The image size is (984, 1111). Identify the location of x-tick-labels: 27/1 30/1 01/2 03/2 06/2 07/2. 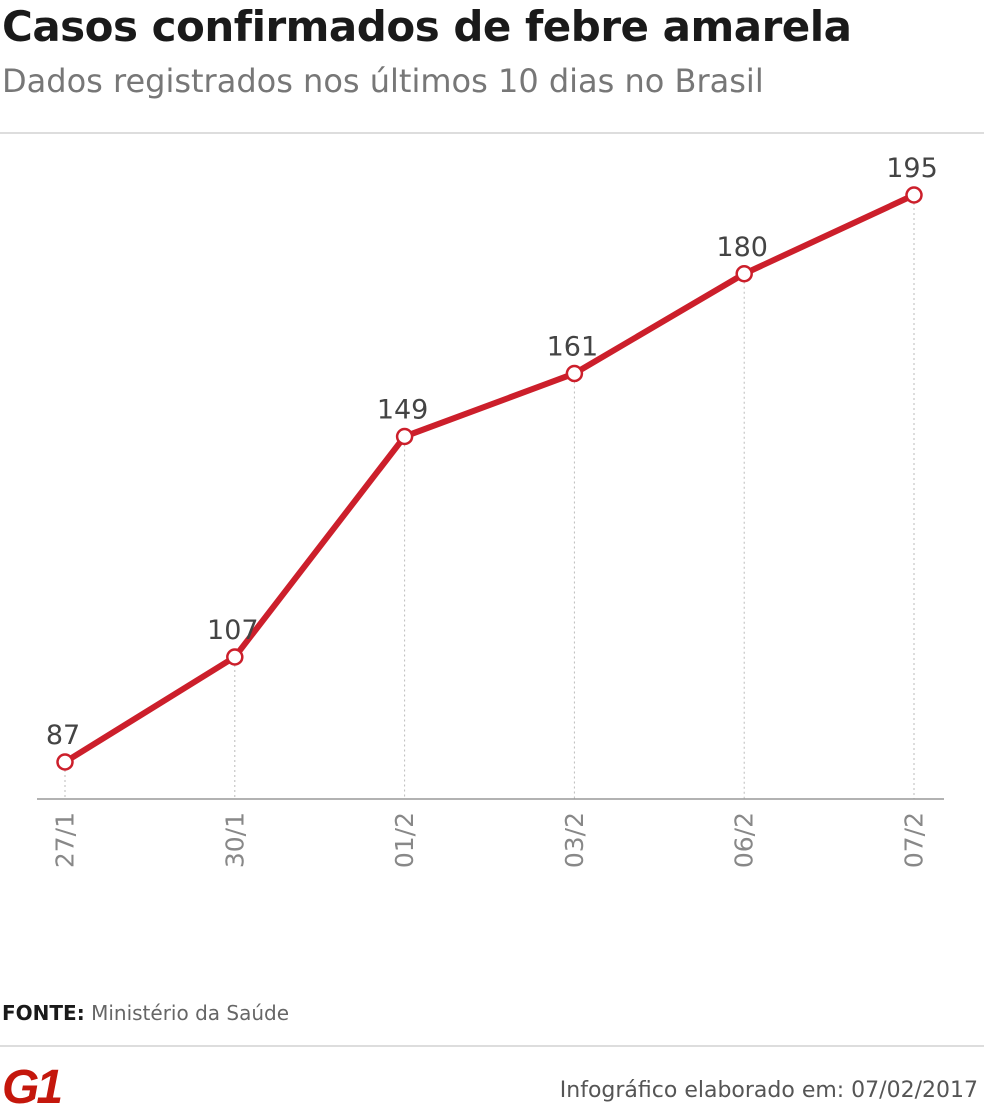
(490, 840).